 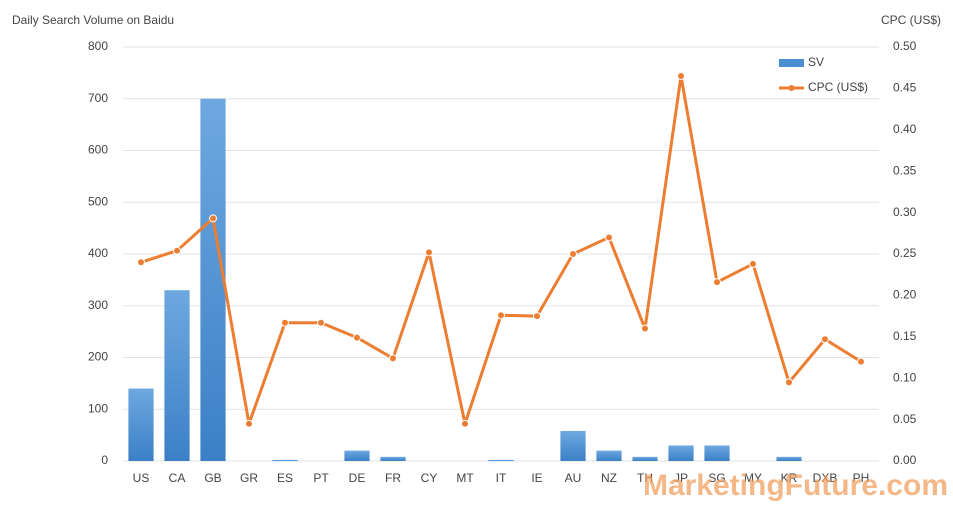 I want to click on y-tick-label: 0, so click(x=104, y=460).